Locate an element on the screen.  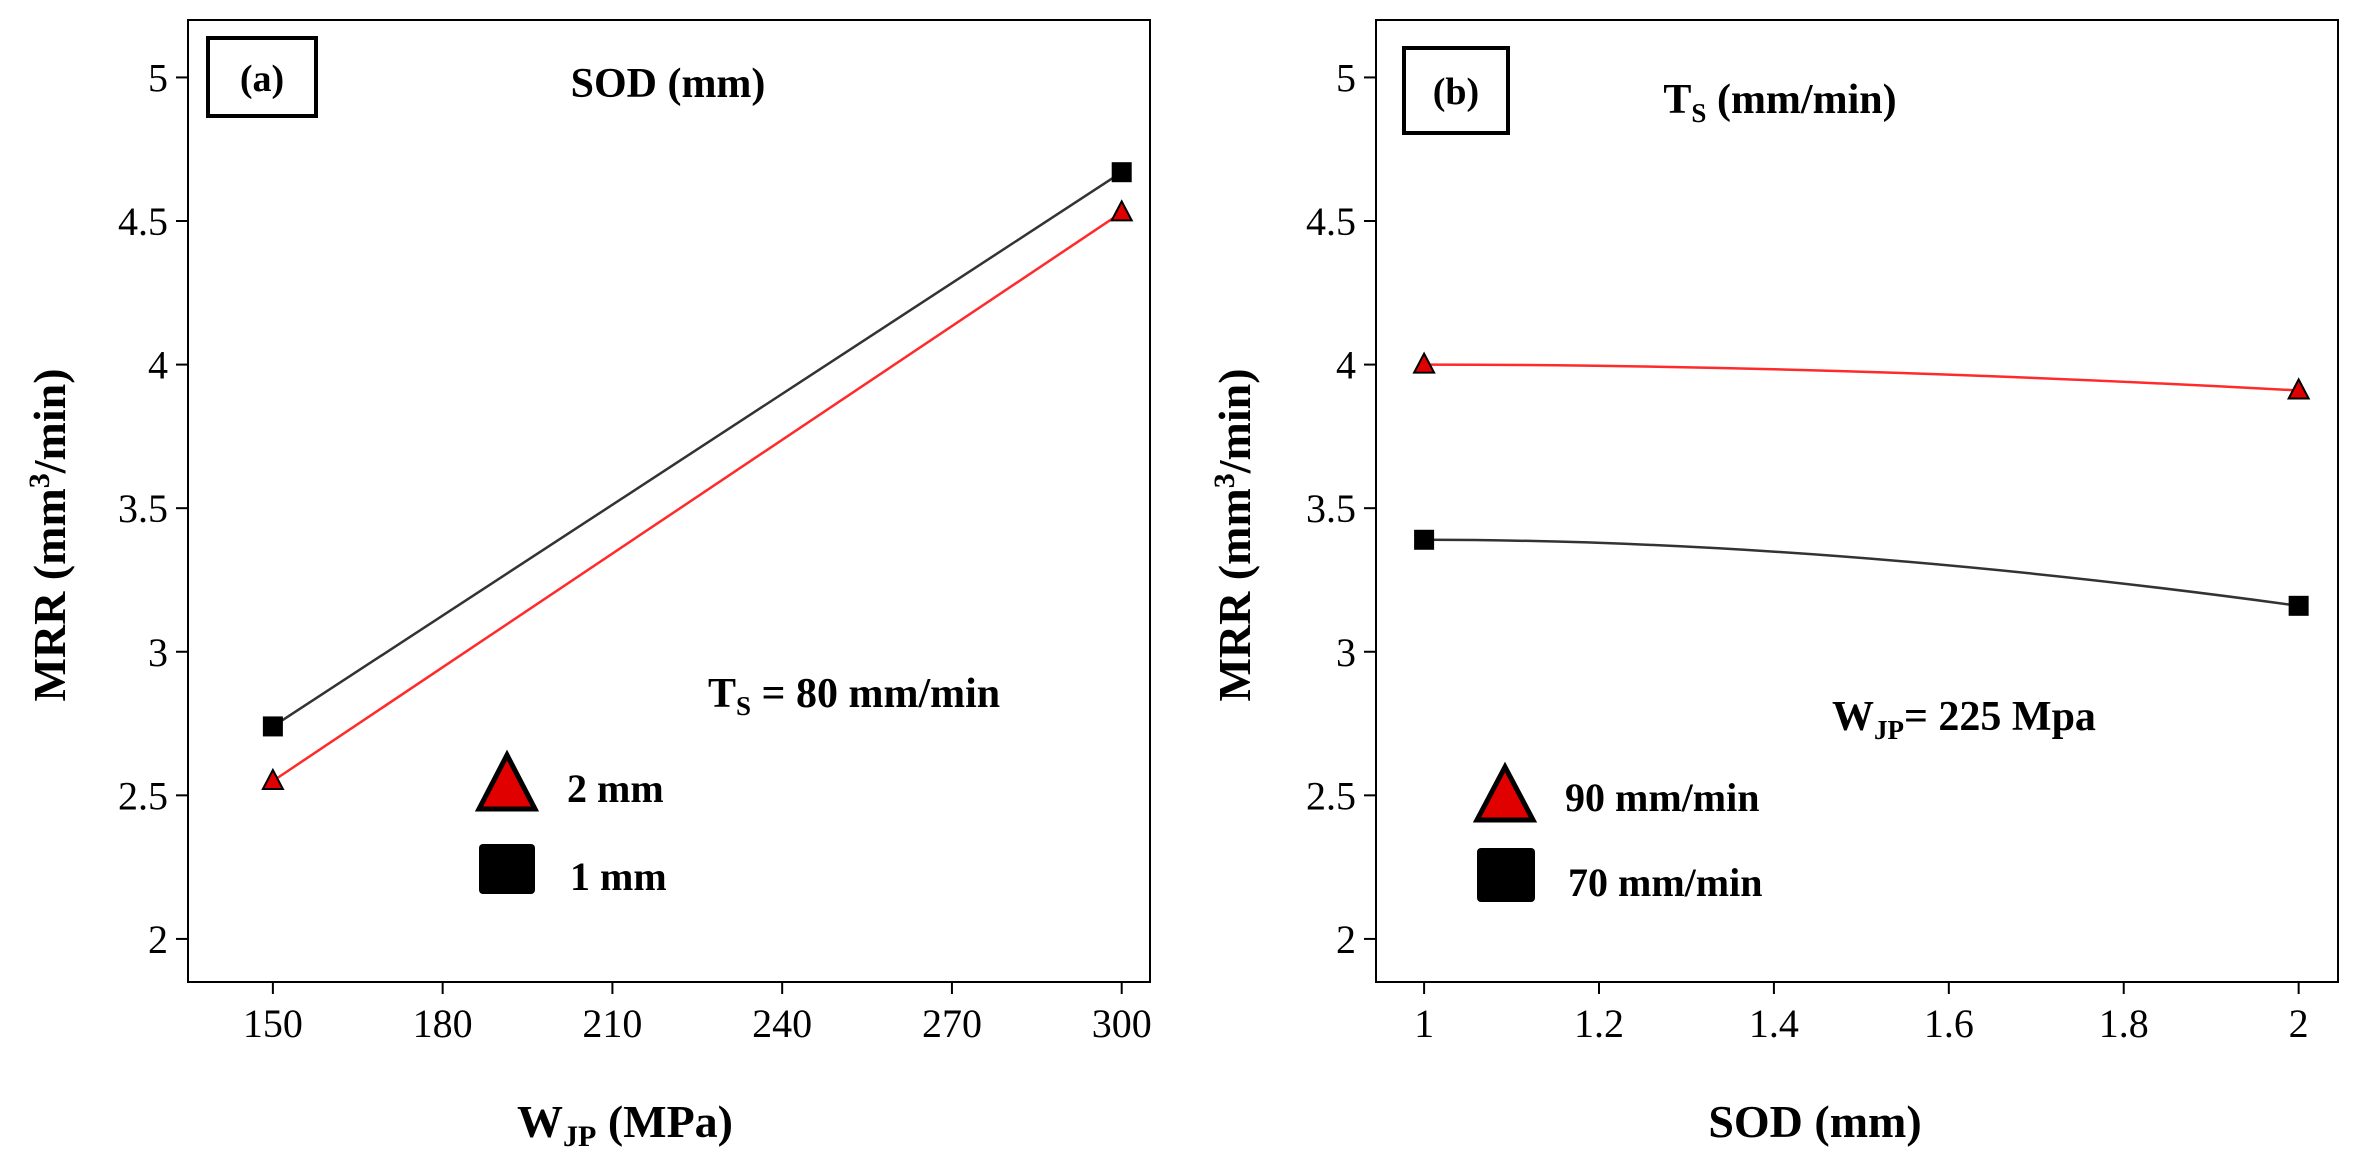
x-axis-label-a: WJP (MPa) is located at coordinates (625, 1124).